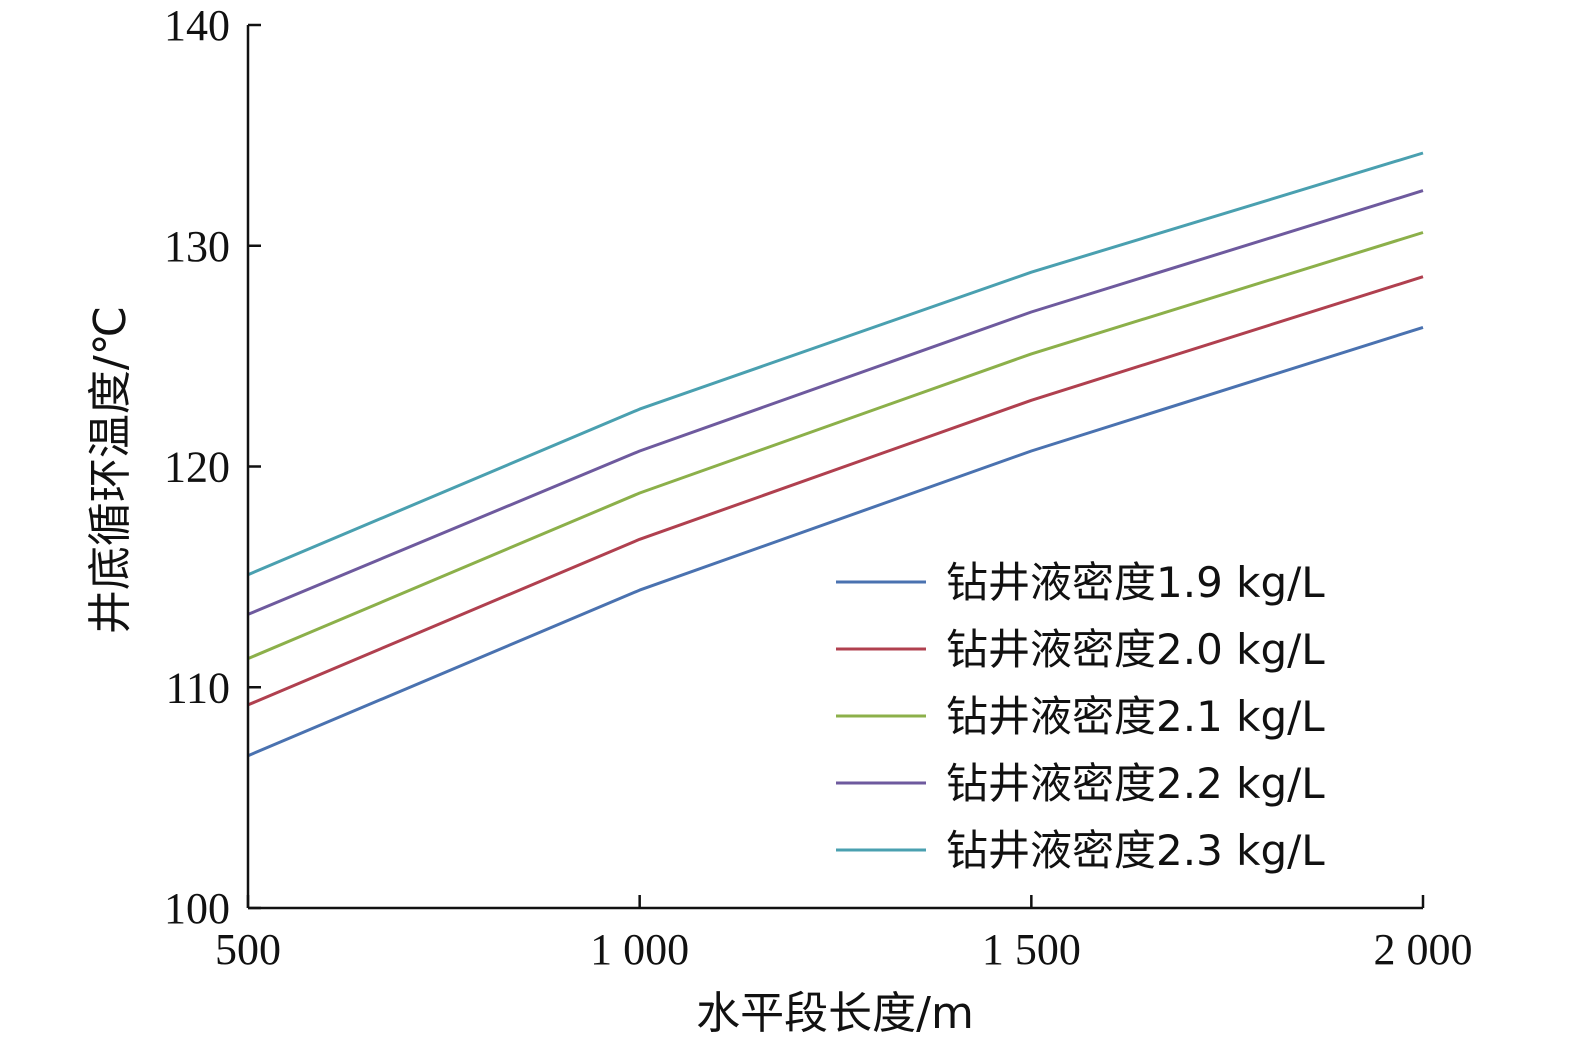 This screenshot has width=1575, height=1050. Describe the element at coordinates (639, 949) in the screenshot. I see `x-tick-label: 1 000` at that location.